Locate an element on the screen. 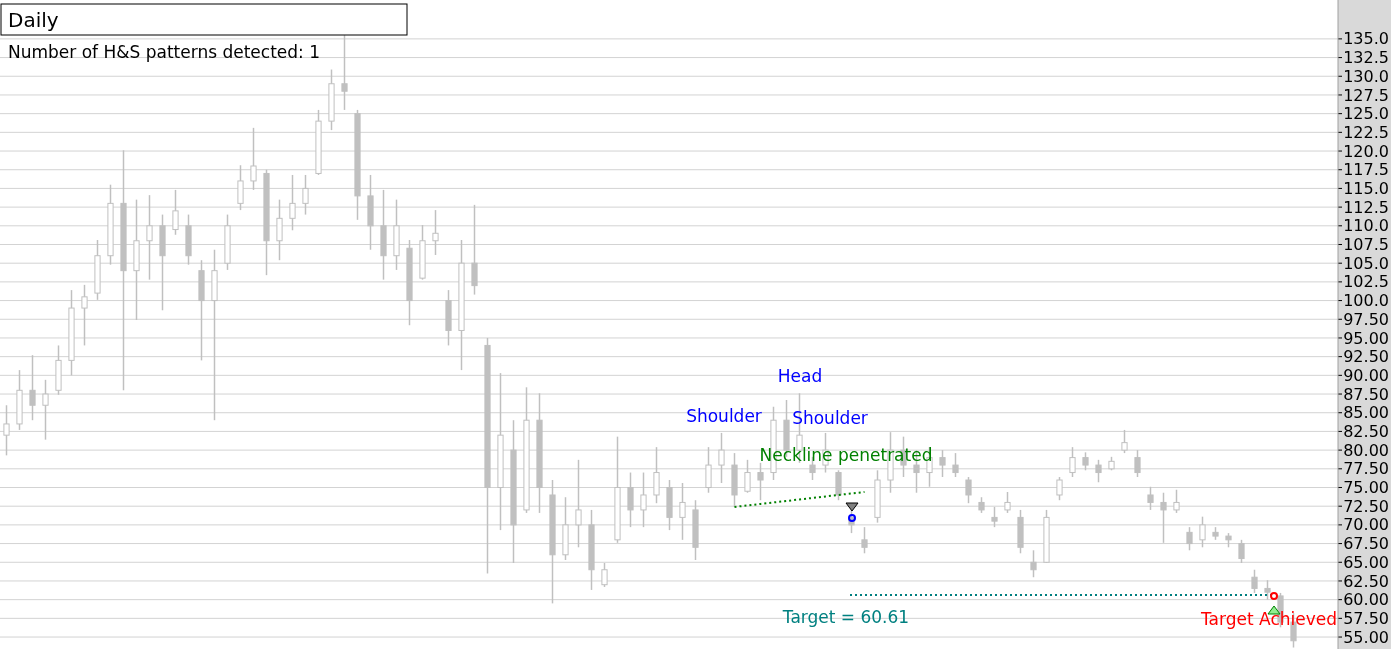  y-tick-label: 80.00 is located at coordinates (1366, 450).